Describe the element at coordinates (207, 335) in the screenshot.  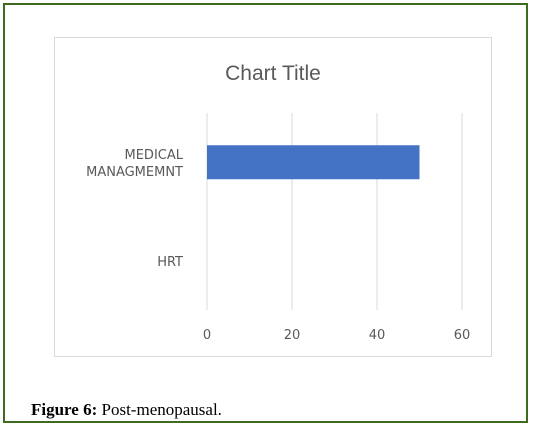
I see `x-tick-label-0: 0` at that location.